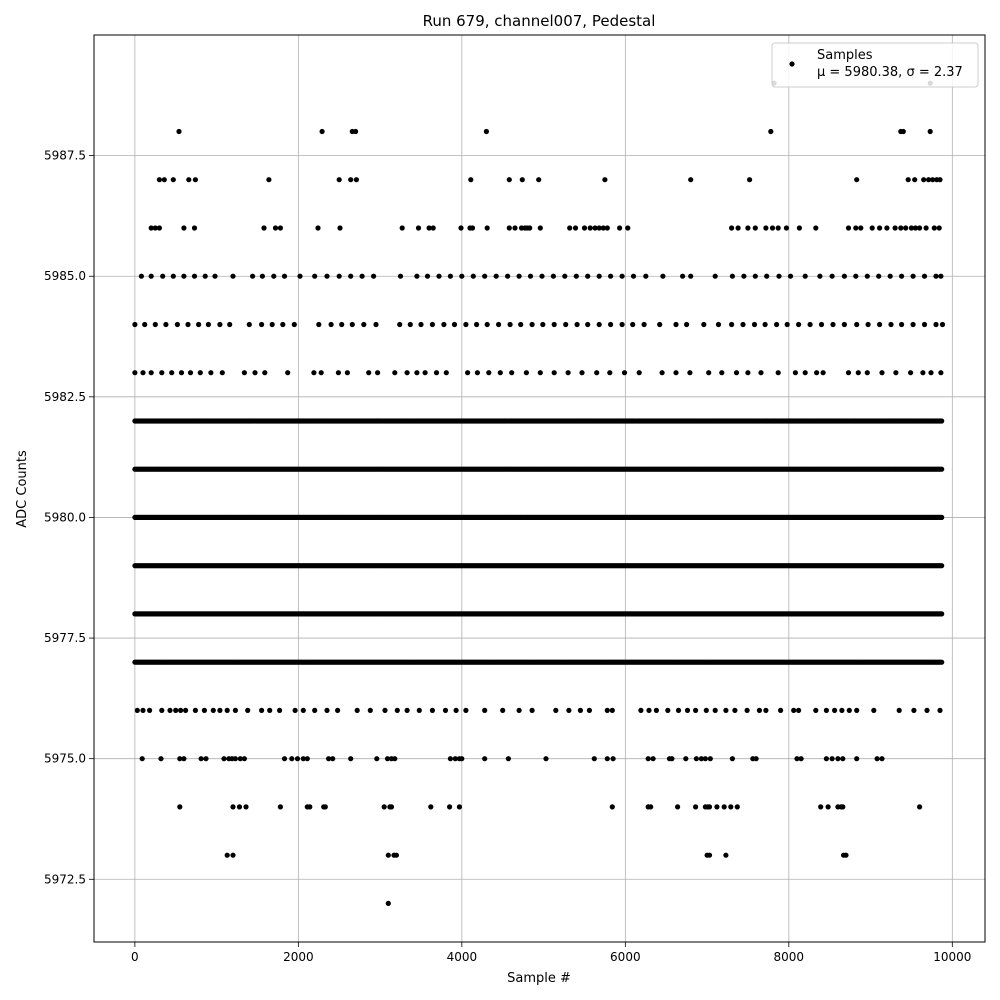 The image size is (1000, 1000). I want to click on legend-box, so click(875, 65).